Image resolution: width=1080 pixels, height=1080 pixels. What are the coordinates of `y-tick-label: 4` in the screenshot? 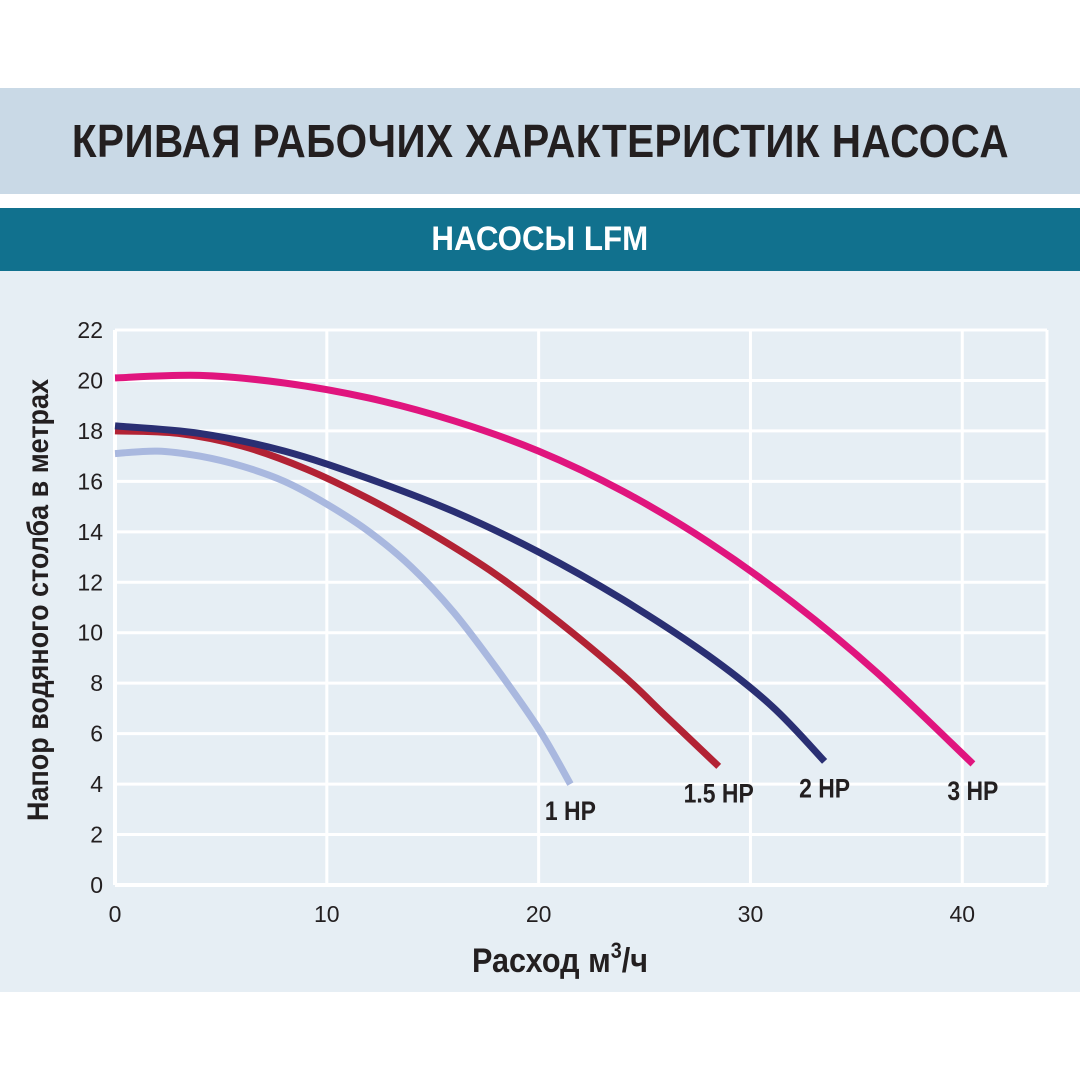 It's located at (96, 784).